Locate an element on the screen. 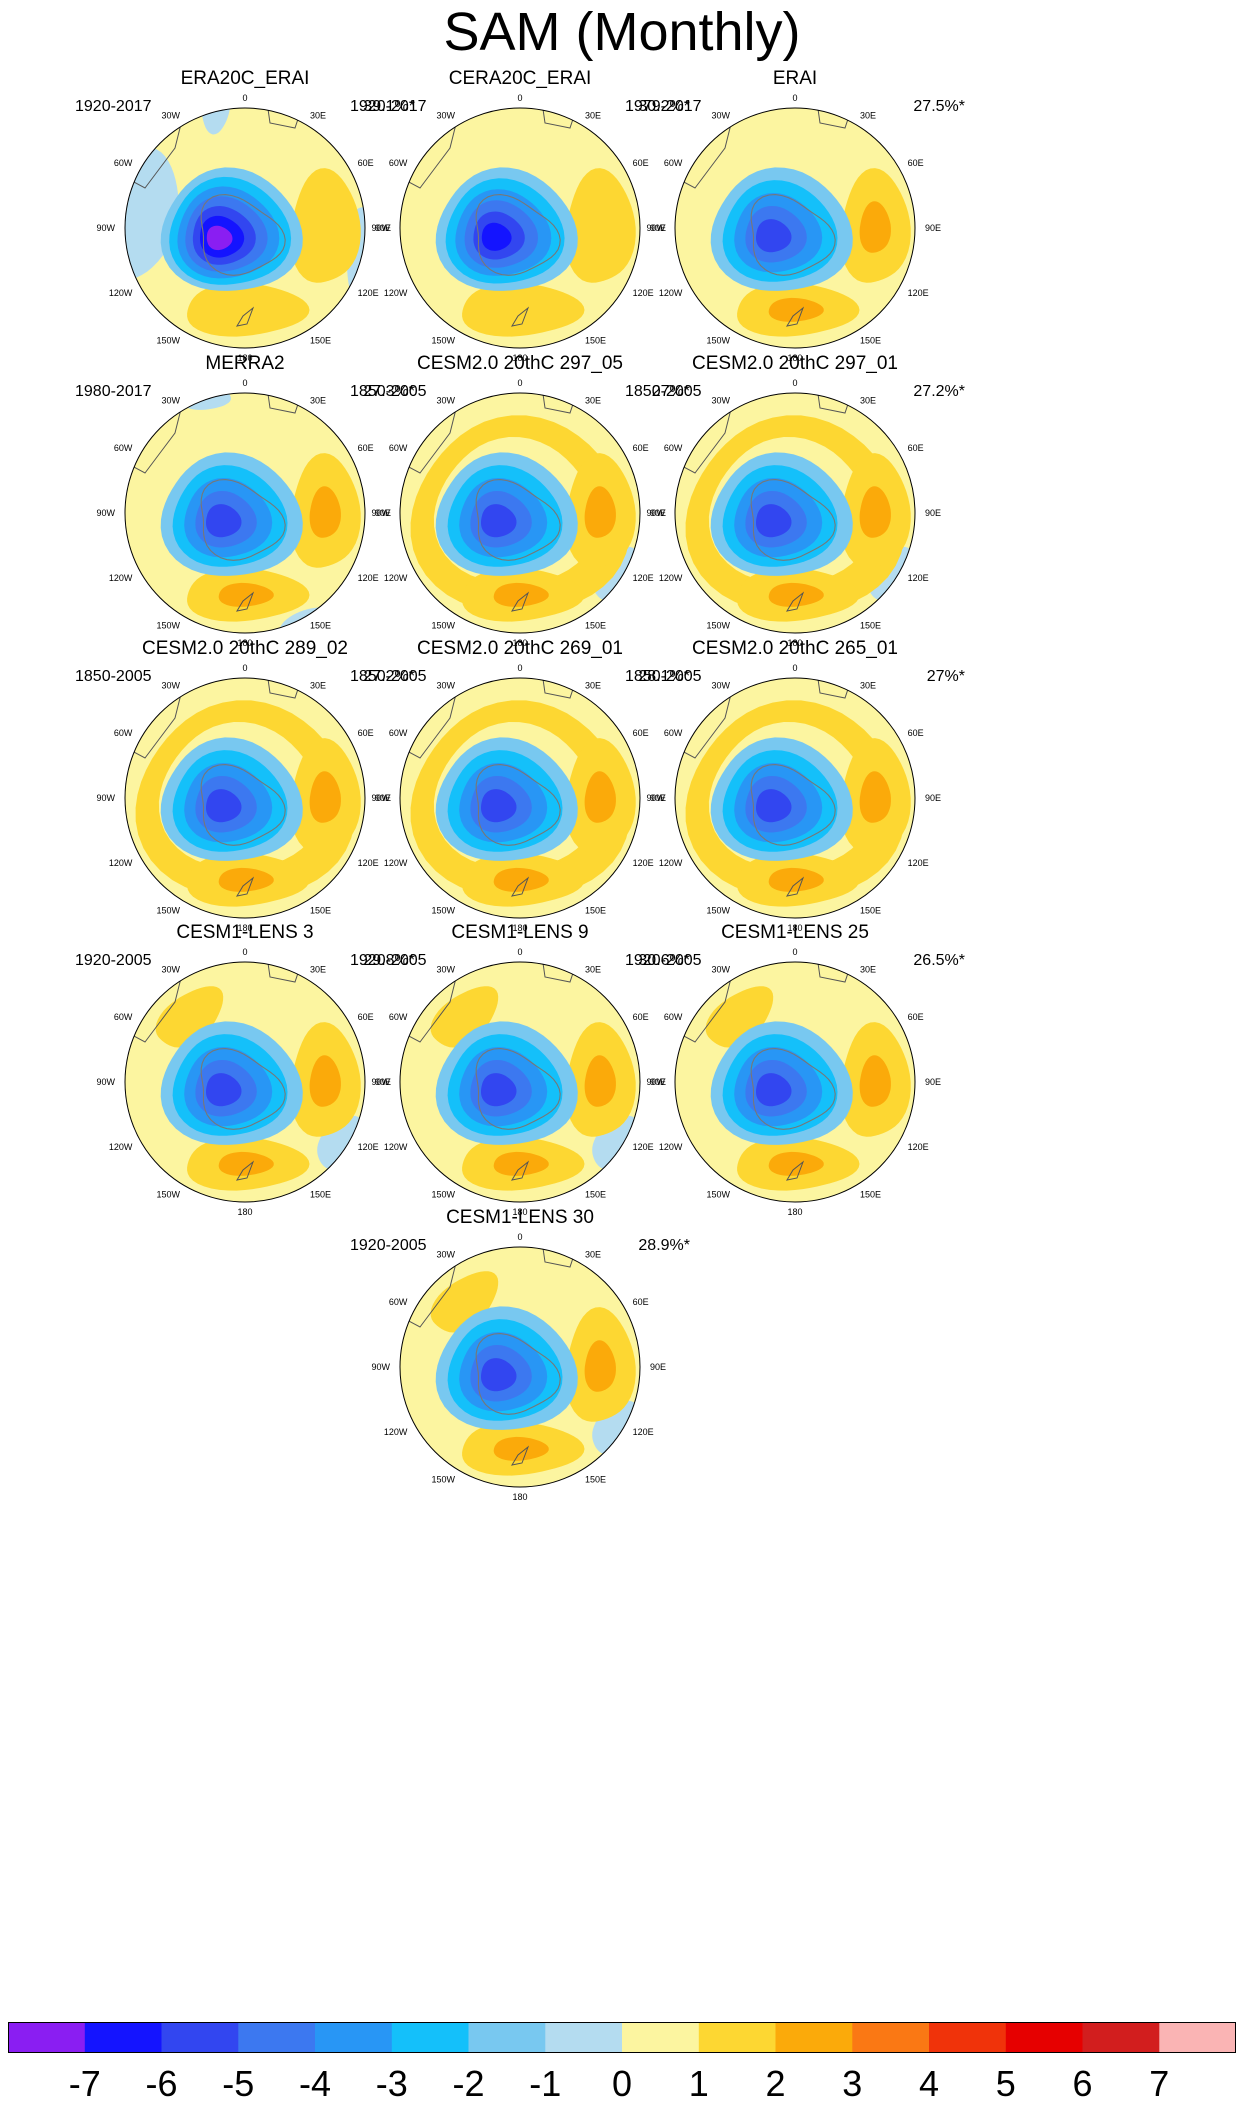 Image resolution: width=1244 pixels, height=2107 pixels. panel-variance-explained: 30.6%* is located at coordinates (664, 960).